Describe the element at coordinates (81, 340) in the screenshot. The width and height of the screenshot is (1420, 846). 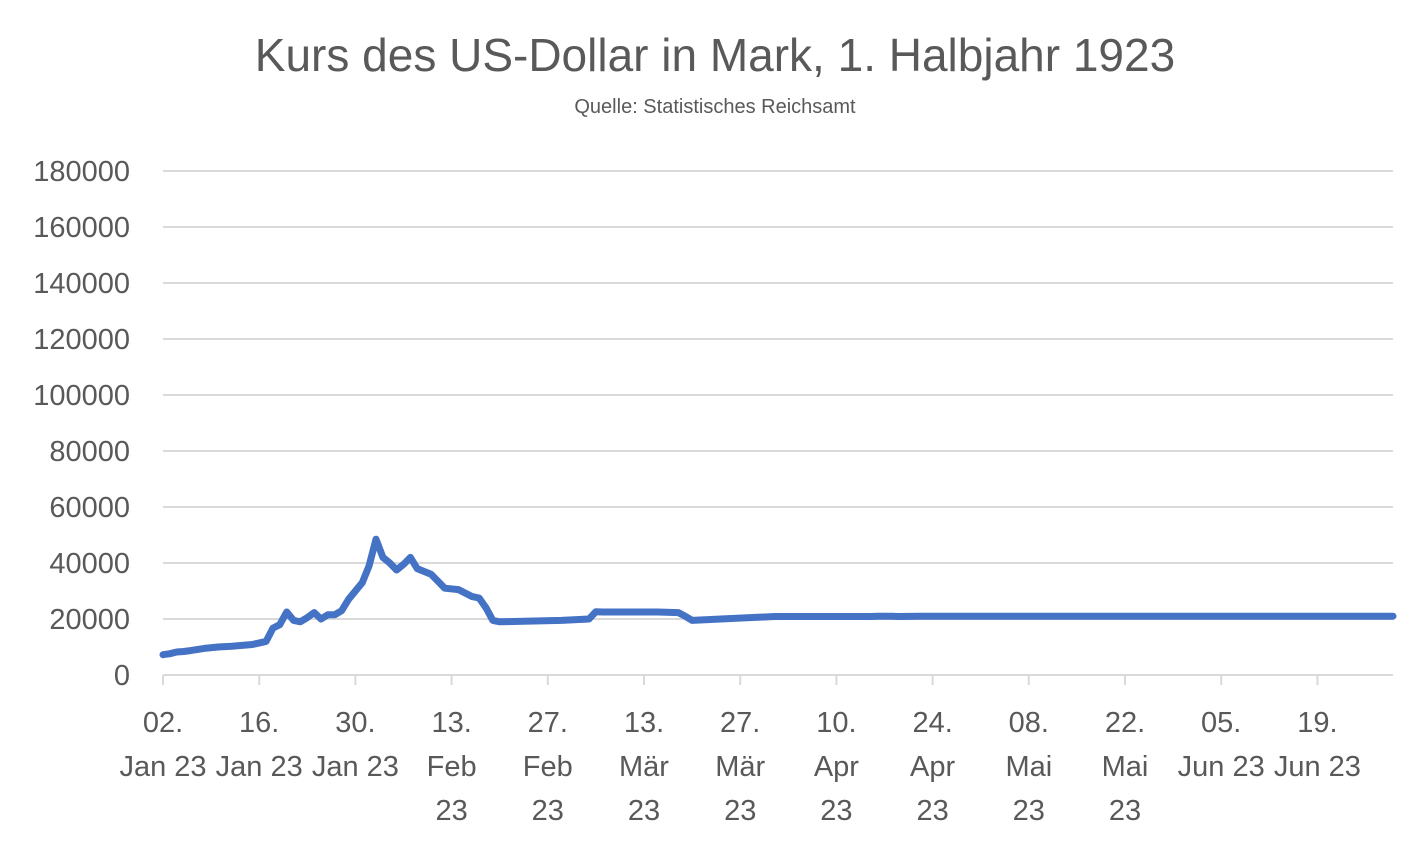
I see `y-tick-label-120000: 120000` at that location.